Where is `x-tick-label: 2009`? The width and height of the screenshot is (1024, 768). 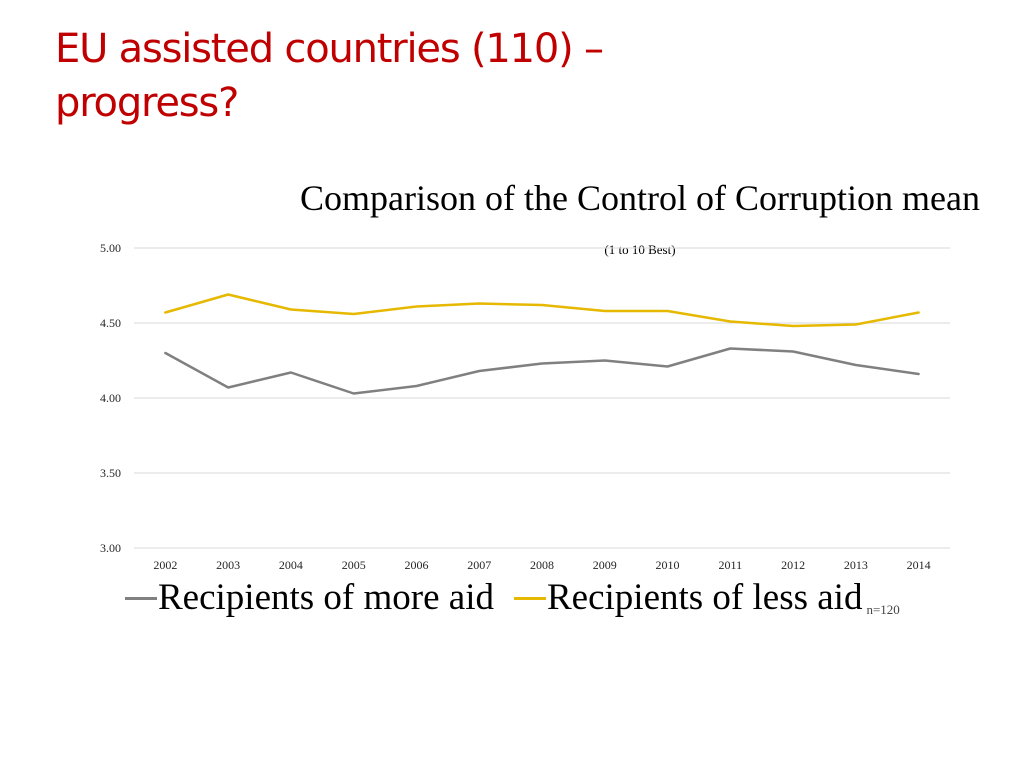
x-tick-label: 2009 is located at coordinates (605, 565).